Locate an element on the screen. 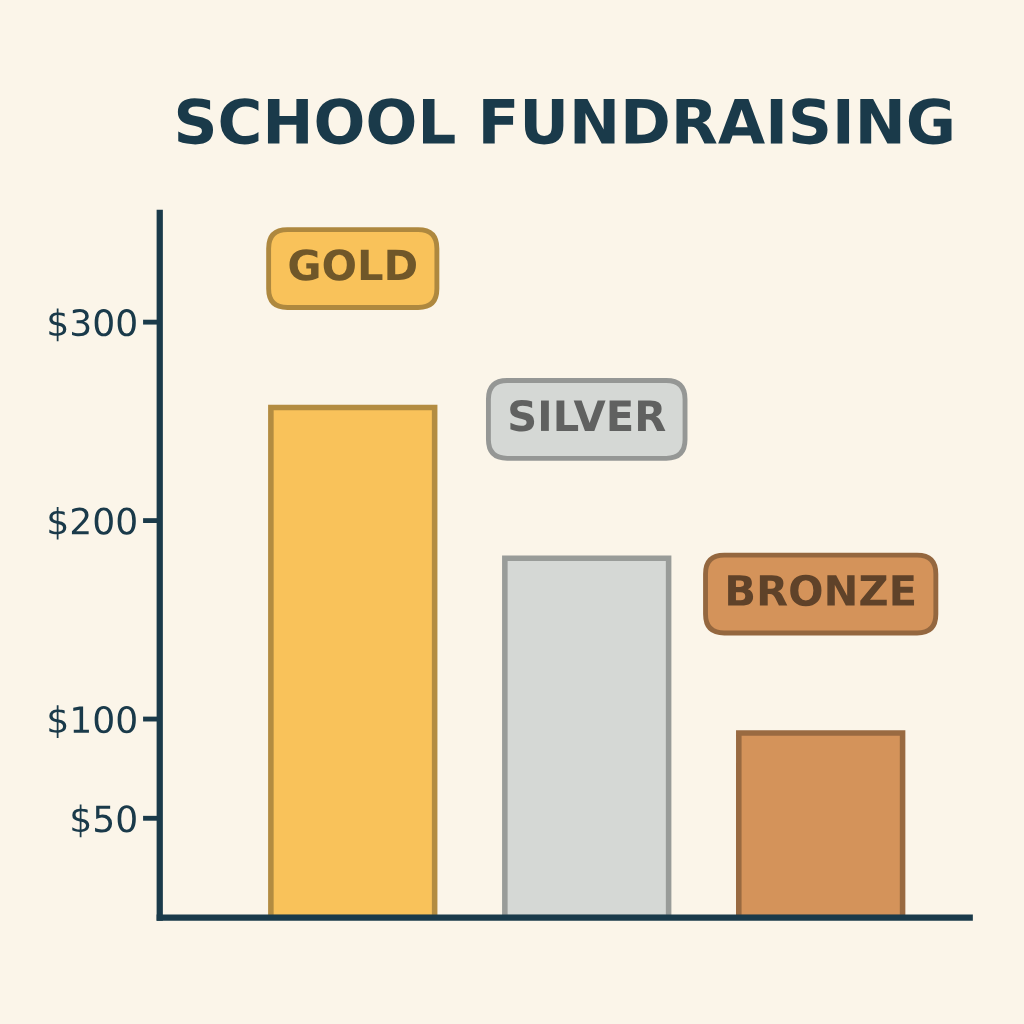 The width and height of the screenshot is (1024, 1024). y-tick-label: $300 is located at coordinates (92, 325).